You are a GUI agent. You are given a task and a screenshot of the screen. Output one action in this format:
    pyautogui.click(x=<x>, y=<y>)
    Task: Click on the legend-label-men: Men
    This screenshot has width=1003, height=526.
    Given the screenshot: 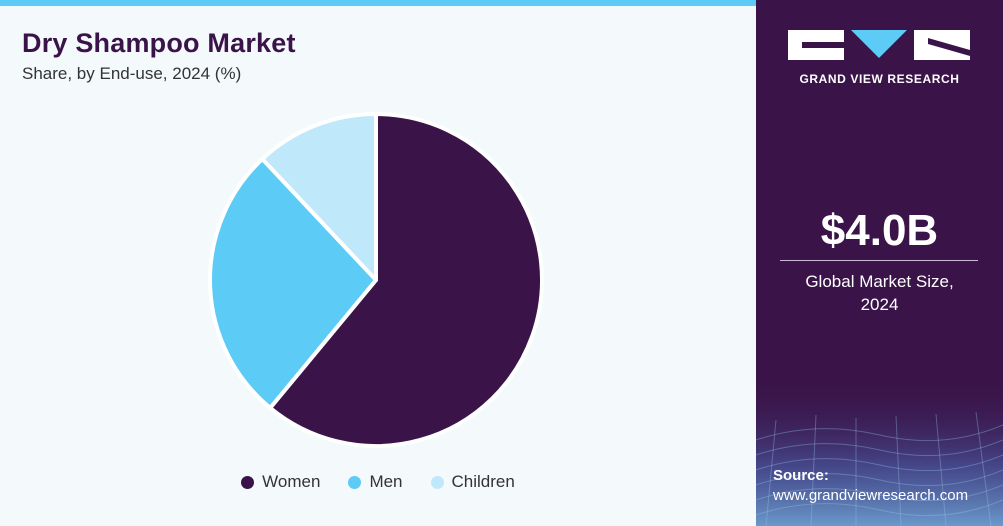 What is the action you would take?
    pyautogui.click(x=386, y=481)
    